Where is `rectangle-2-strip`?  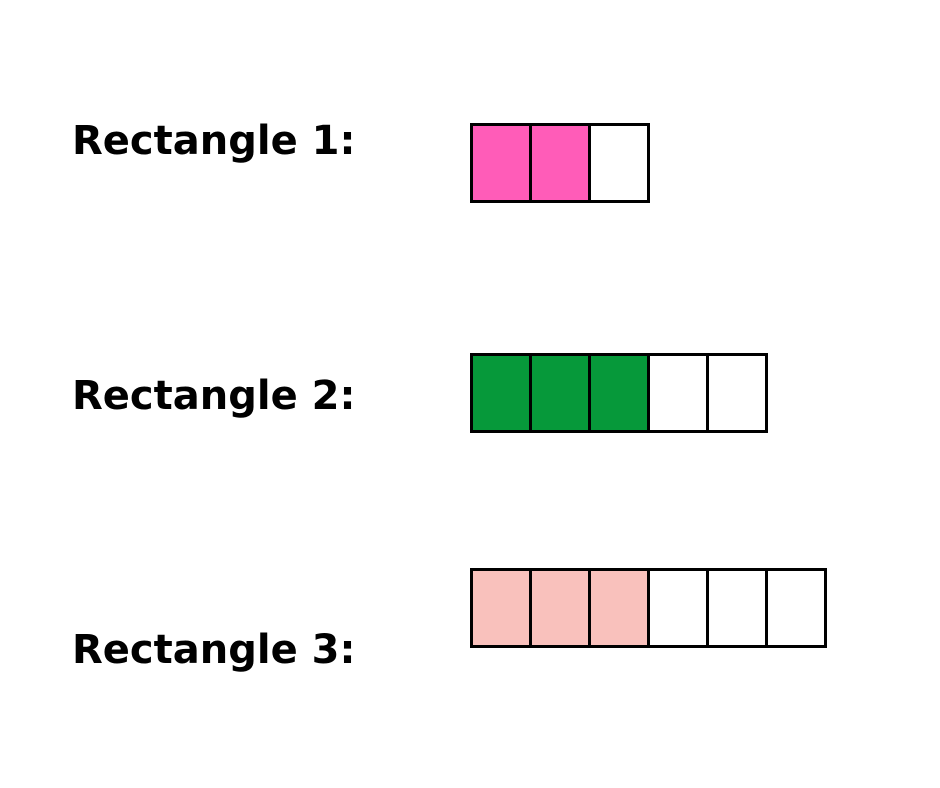 rectangle-2-strip is located at coordinates (619, 393).